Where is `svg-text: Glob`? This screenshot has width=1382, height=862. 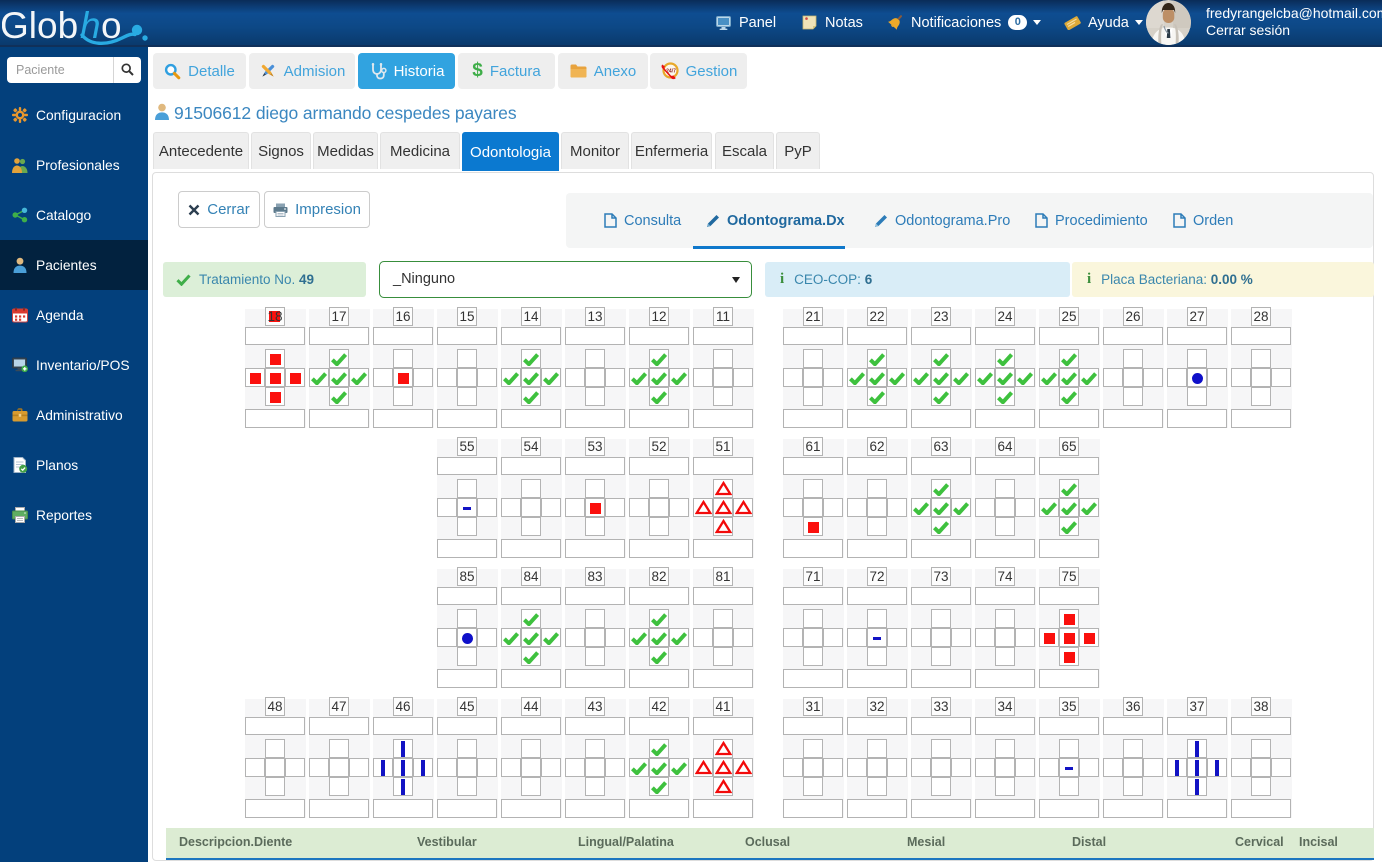
svg-text: Glob is located at coordinates (40, 25).